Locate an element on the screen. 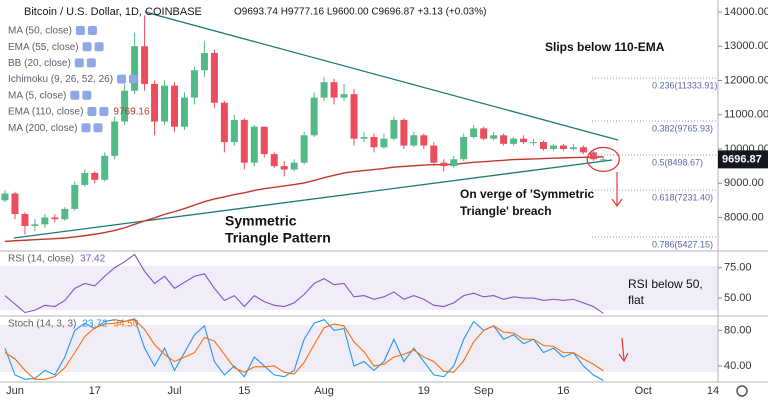 The height and width of the screenshot is (400, 768). indicator-value: 37.42 is located at coordinates (92, 259).